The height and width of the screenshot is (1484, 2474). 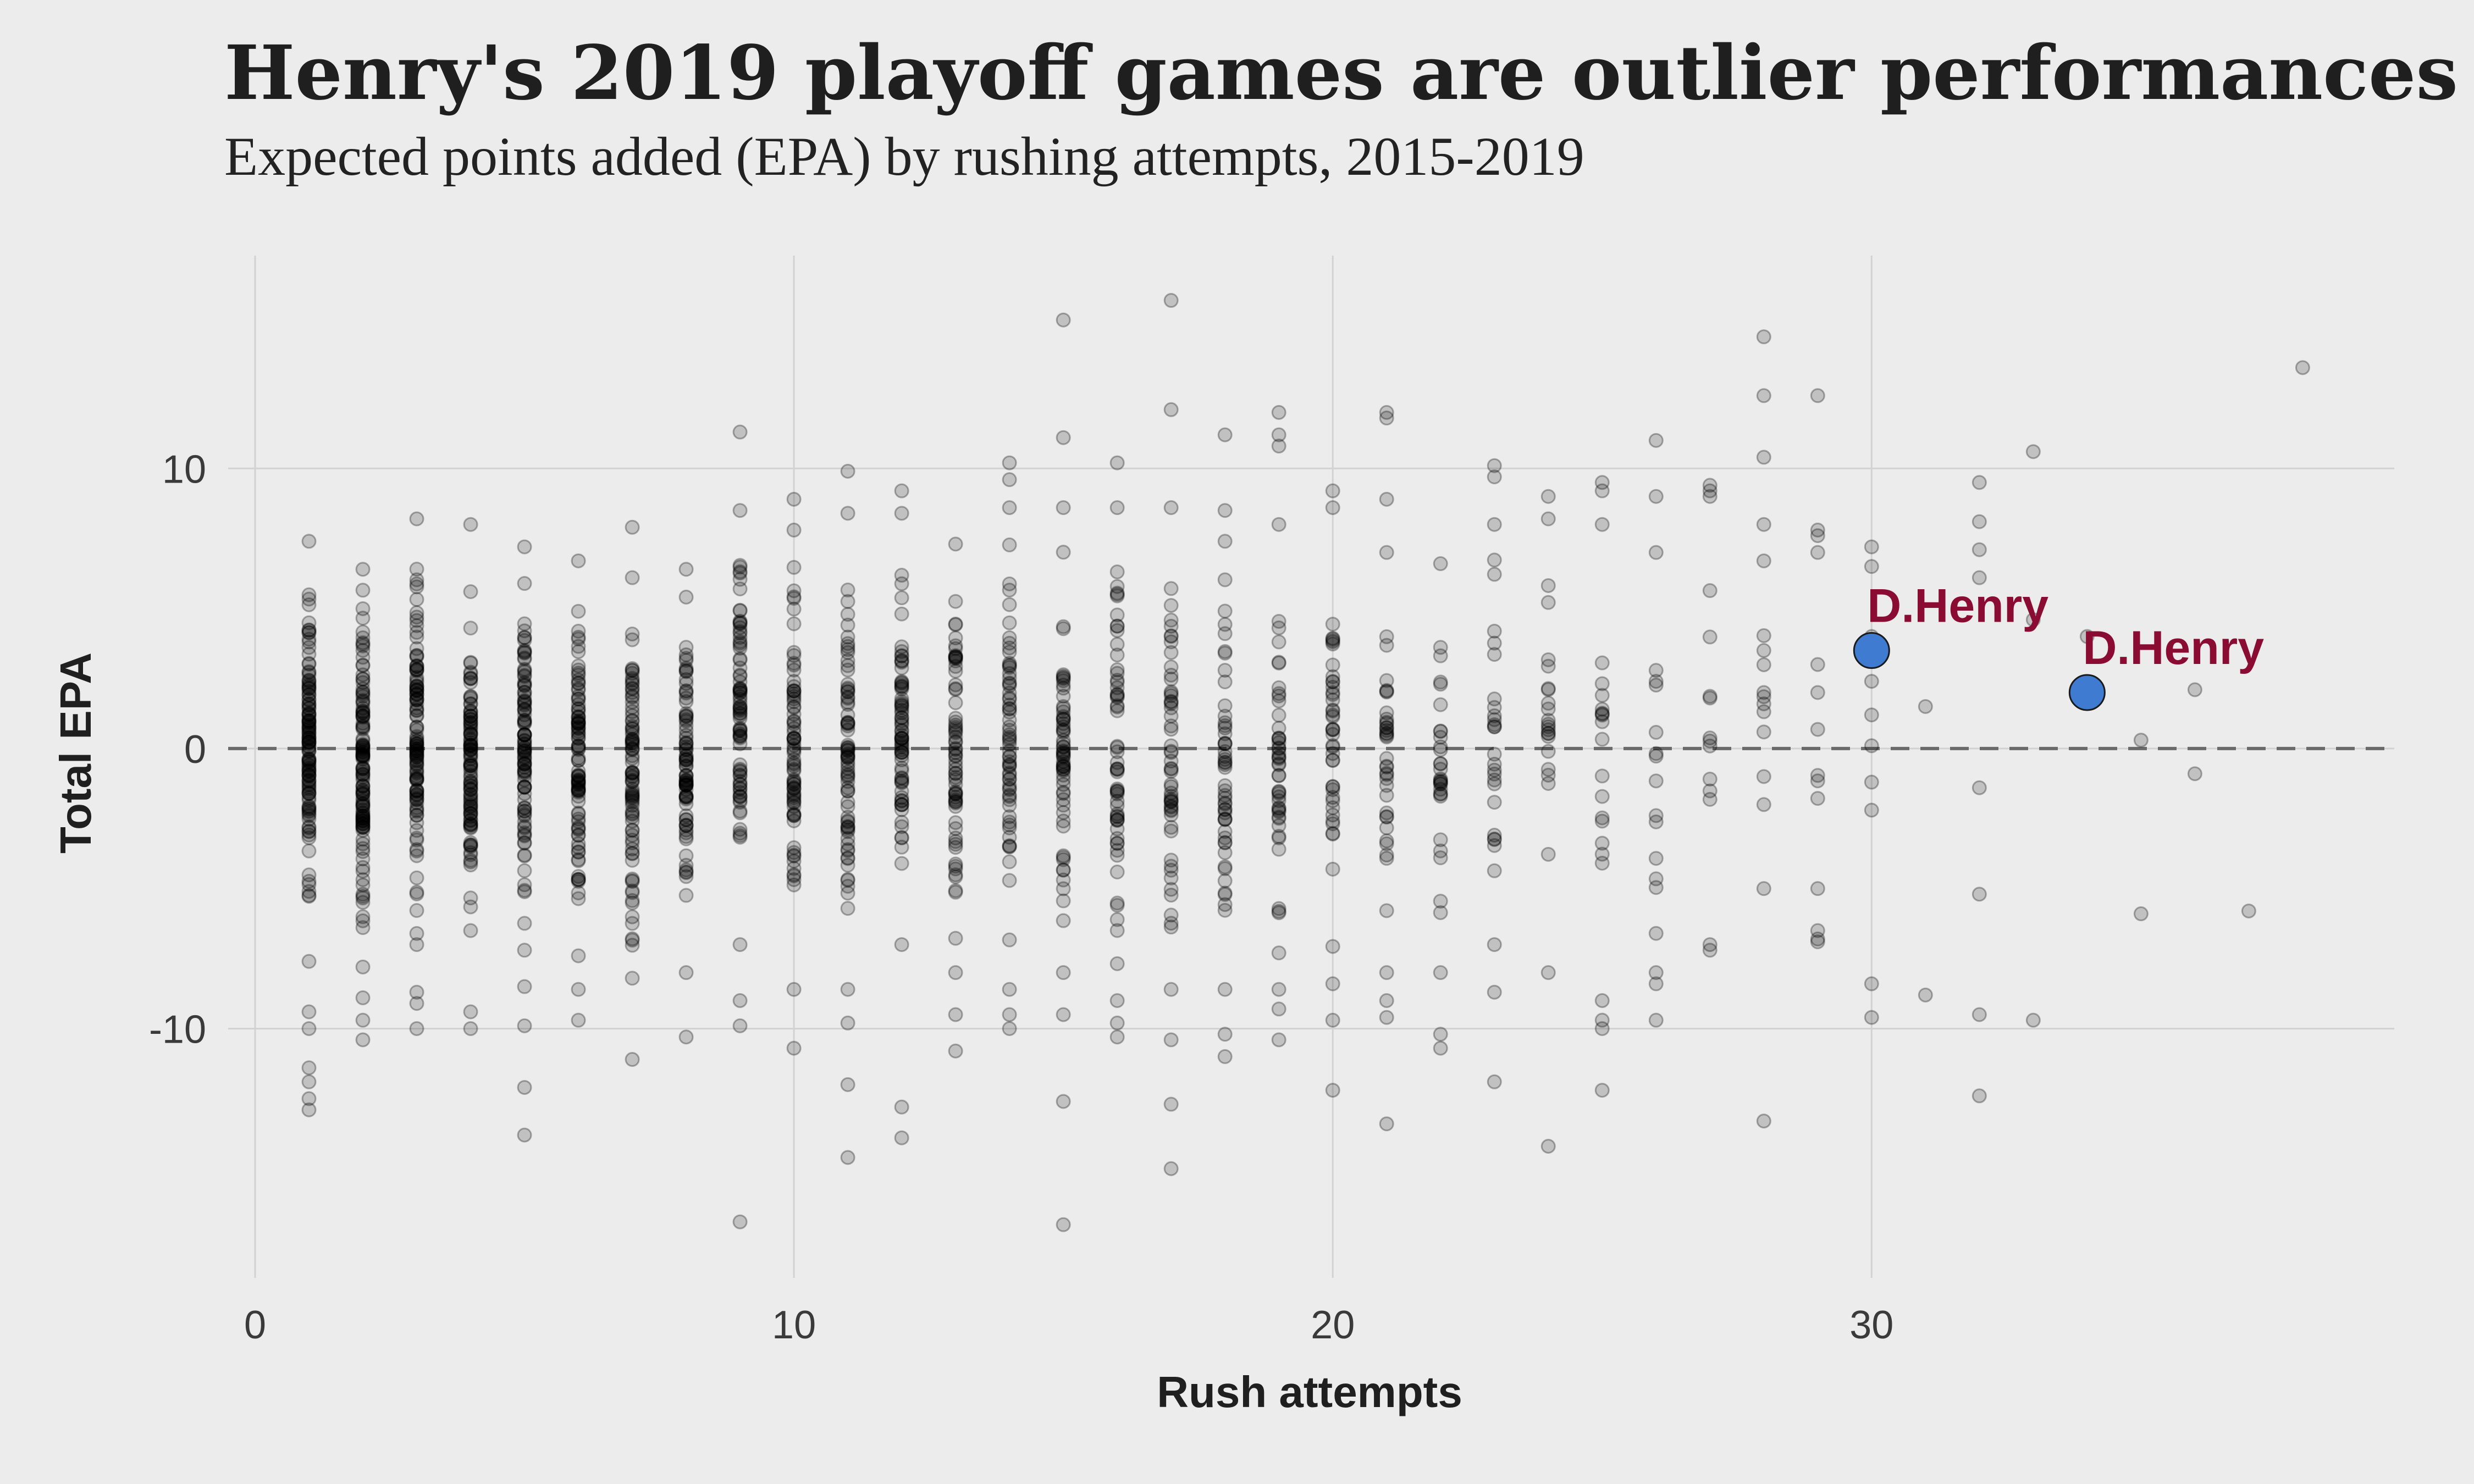 I want to click on henry-annotation-label-2: D.Henry, so click(x=2173, y=648).